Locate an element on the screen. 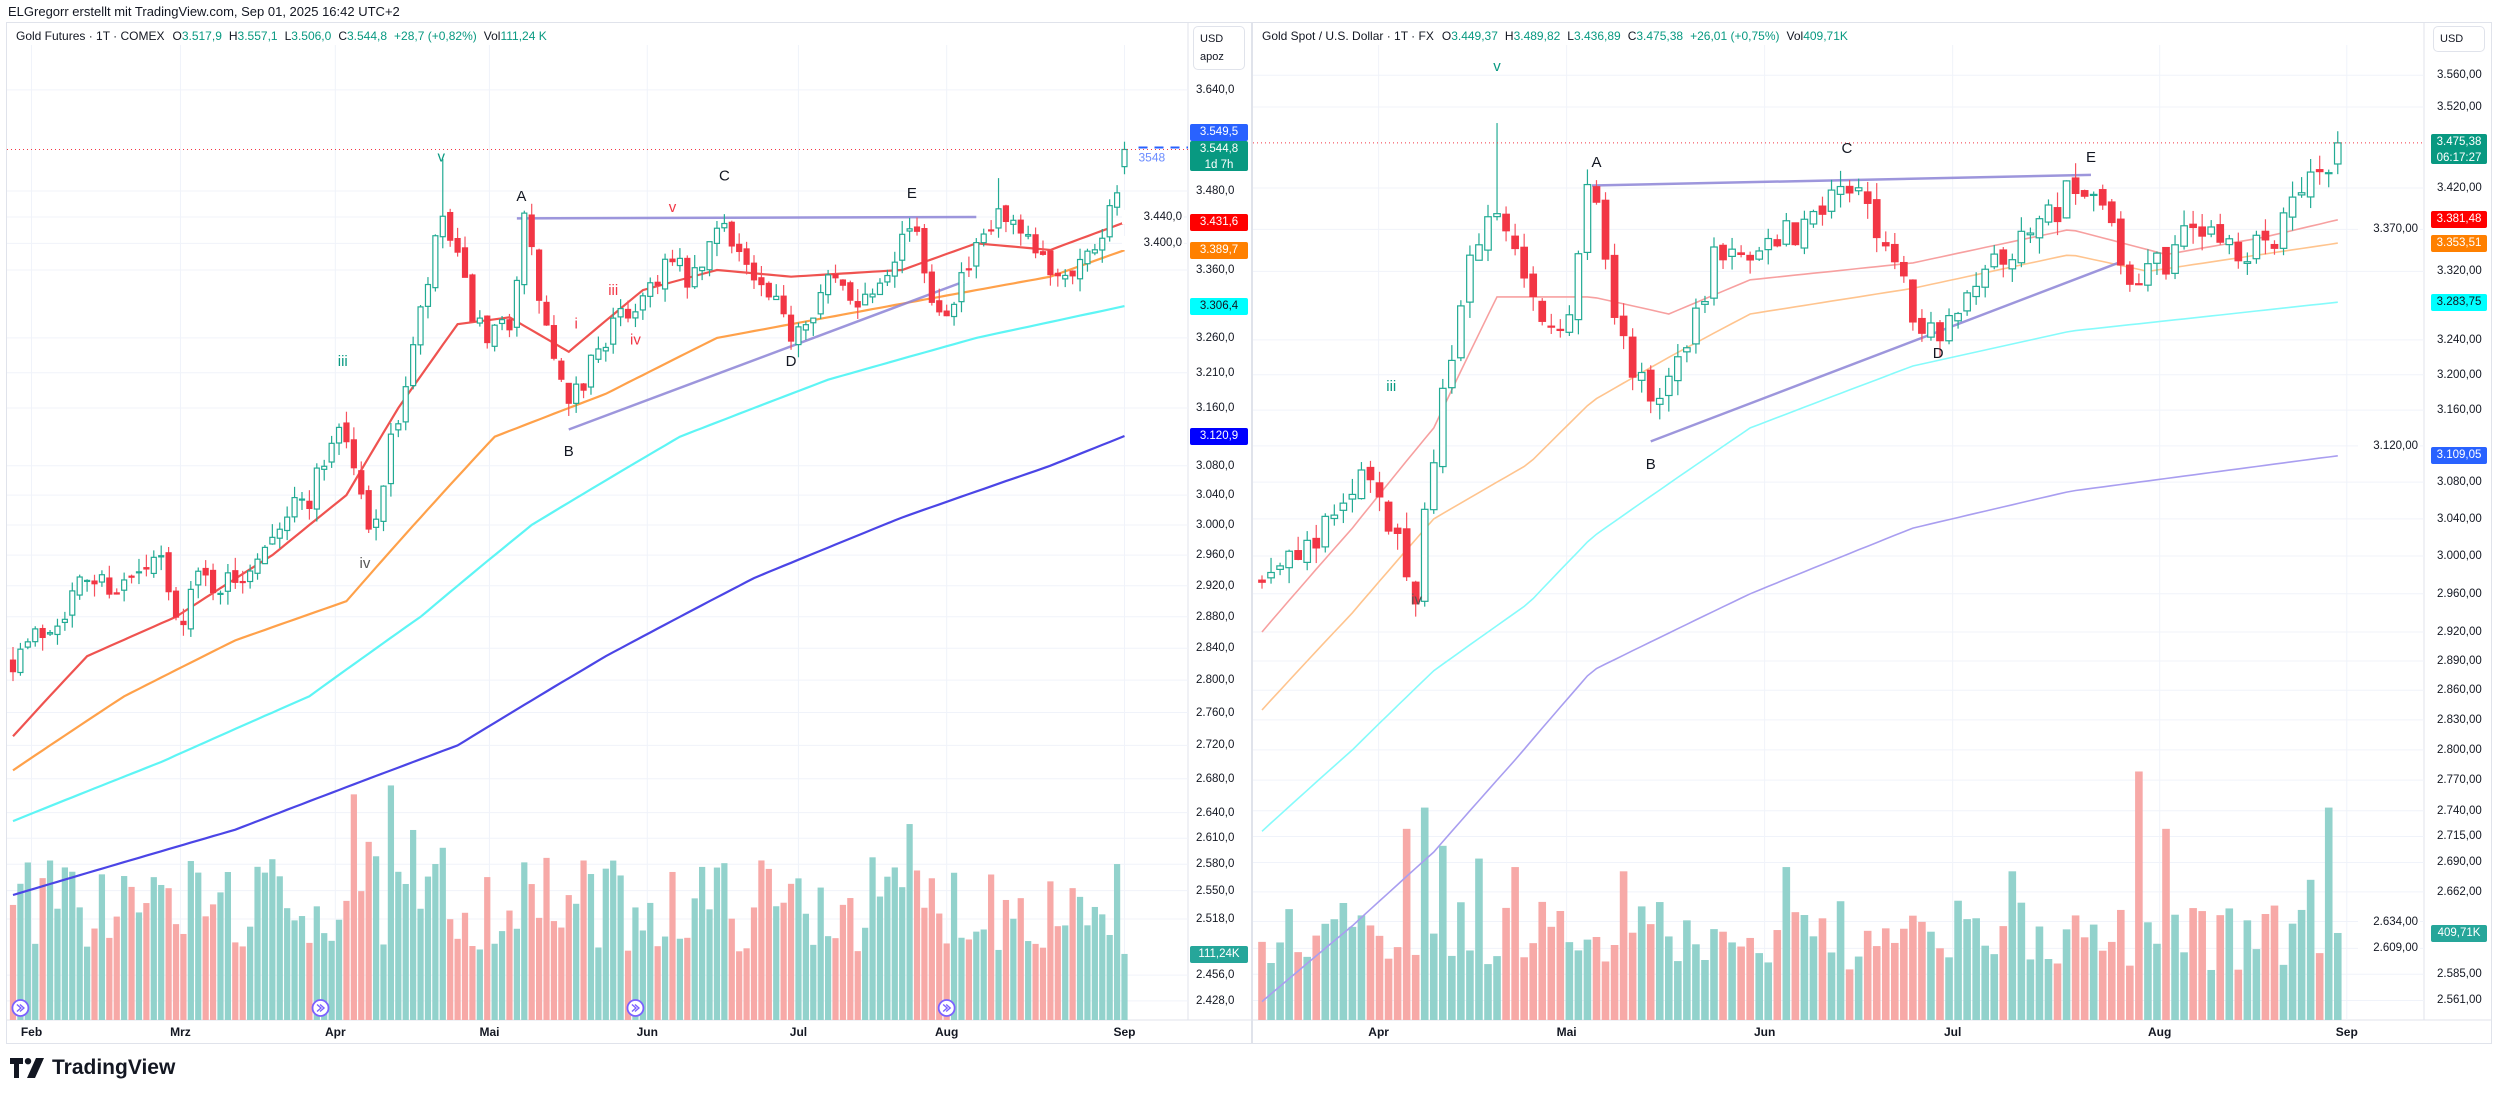 This screenshot has width=2500, height=1095. price-axis-tick: 3.400,0 is located at coordinates (1153, 243).